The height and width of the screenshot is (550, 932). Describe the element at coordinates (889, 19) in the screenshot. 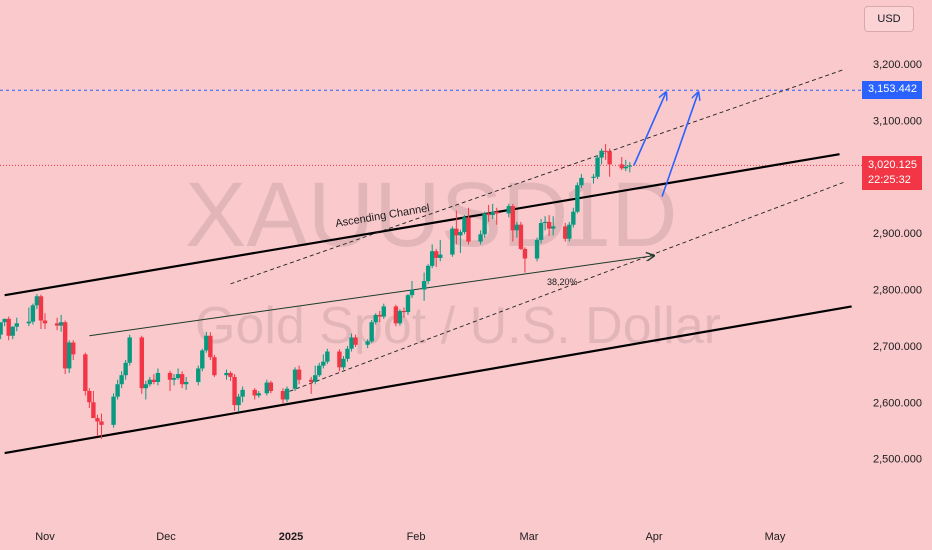

I see `currency-button: USD` at that location.